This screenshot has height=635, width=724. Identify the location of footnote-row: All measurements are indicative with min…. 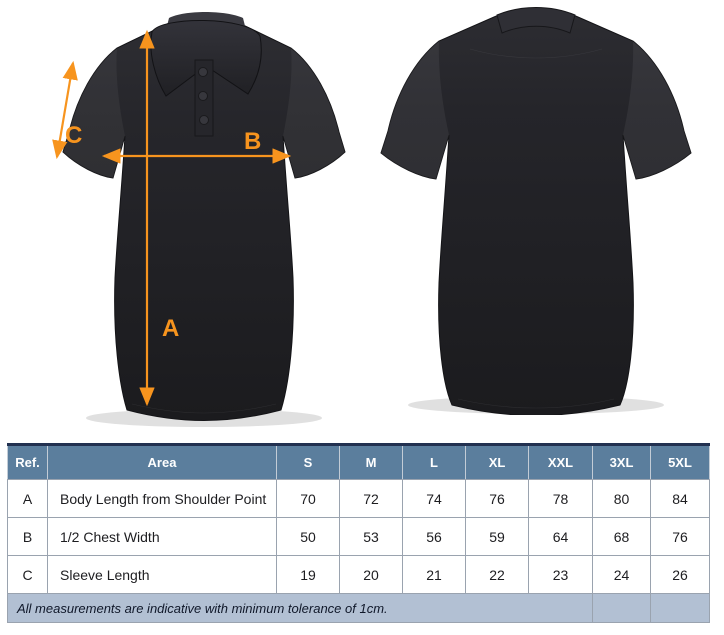
(358, 608).